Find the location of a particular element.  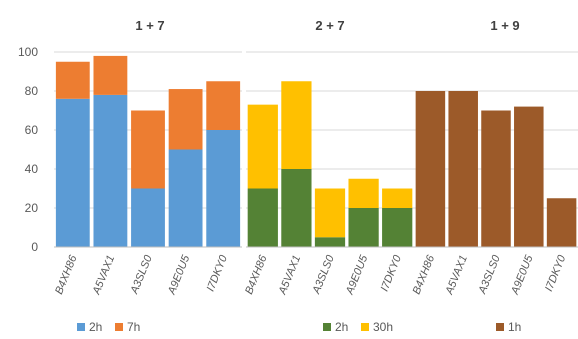

x-tick-label-2-B4XH86: B4XH86 is located at coordinates (256, 274).